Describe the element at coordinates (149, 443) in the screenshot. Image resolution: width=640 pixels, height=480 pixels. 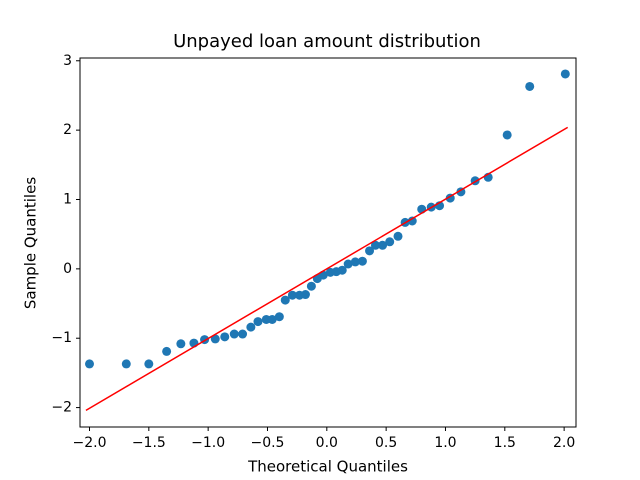
I see `x-tick-label: −1.5` at that location.